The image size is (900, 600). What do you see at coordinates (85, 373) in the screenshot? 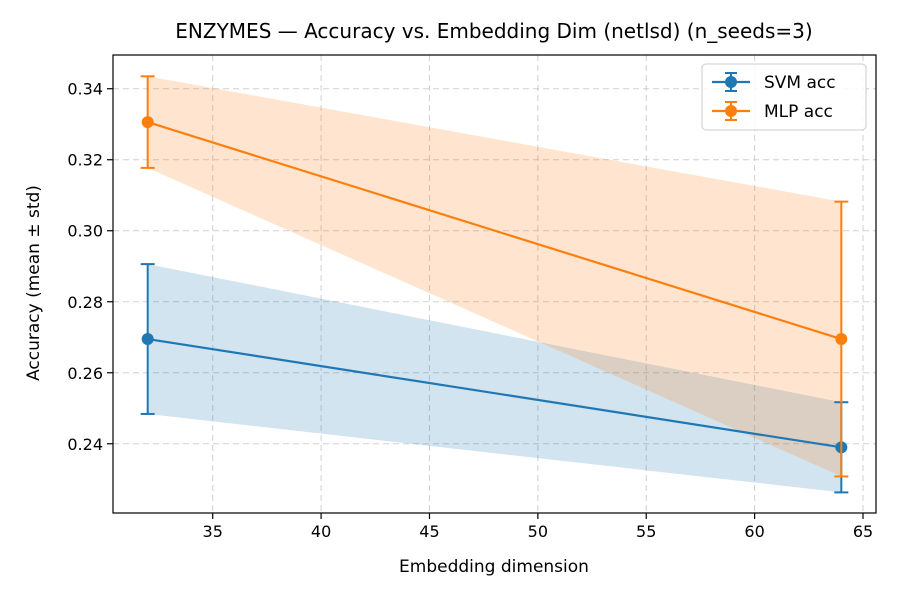
I see `y-tick-label: 0.26` at bounding box center [85, 373].